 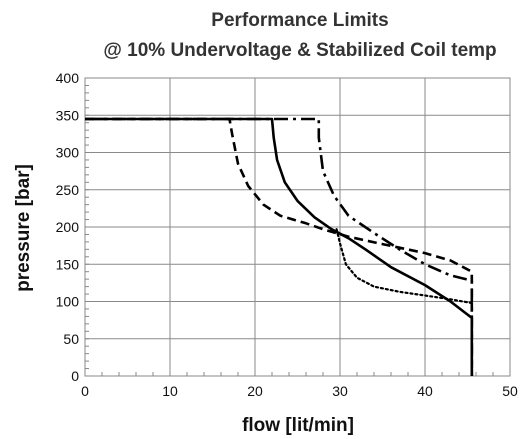 What do you see at coordinates (75, 376) in the screenshot?
I see `y-tick-label: 0` at bounding box center [75, 376].